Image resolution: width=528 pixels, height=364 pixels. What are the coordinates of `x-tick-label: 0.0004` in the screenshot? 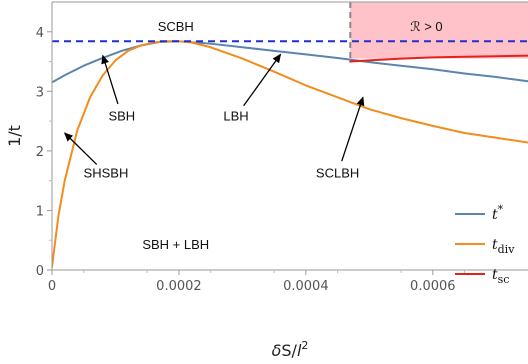 It's located at (306, 286).